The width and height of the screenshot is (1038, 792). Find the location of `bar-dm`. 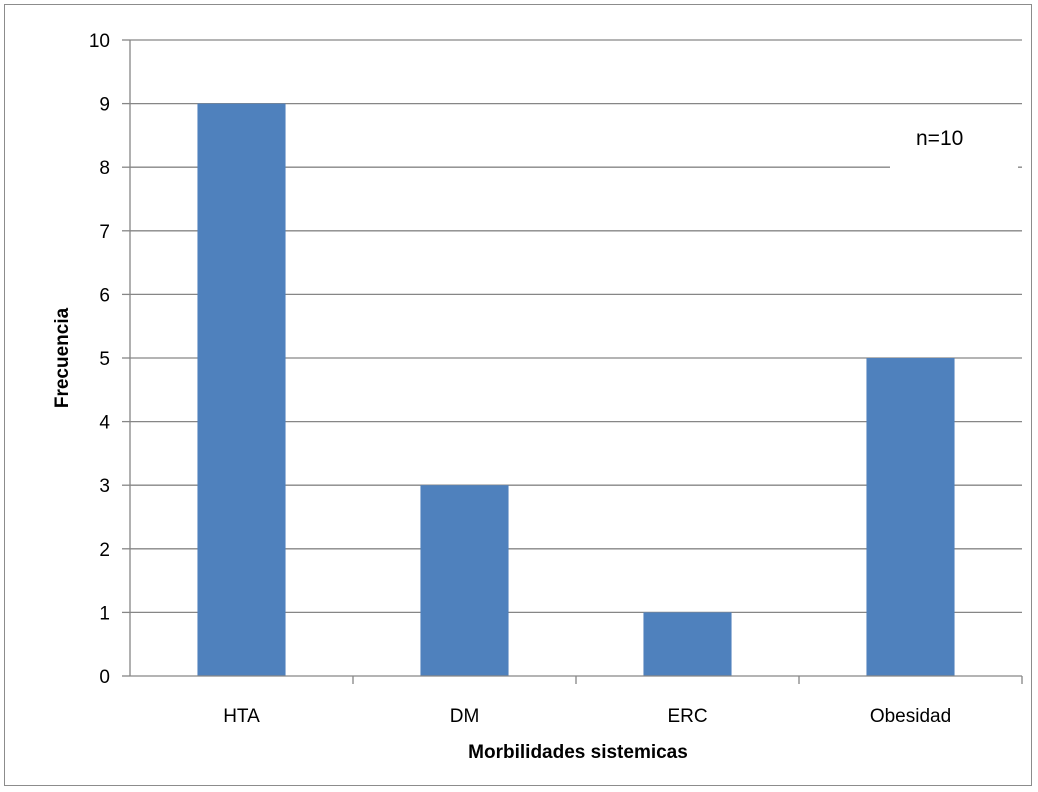

bar-dm is located at coordinates (464, 580).